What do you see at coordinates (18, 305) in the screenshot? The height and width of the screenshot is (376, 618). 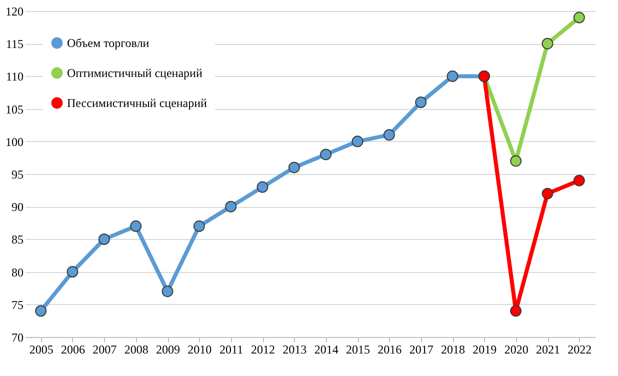 I see `y-tick-label: 75` at bounding box center [18, 305].